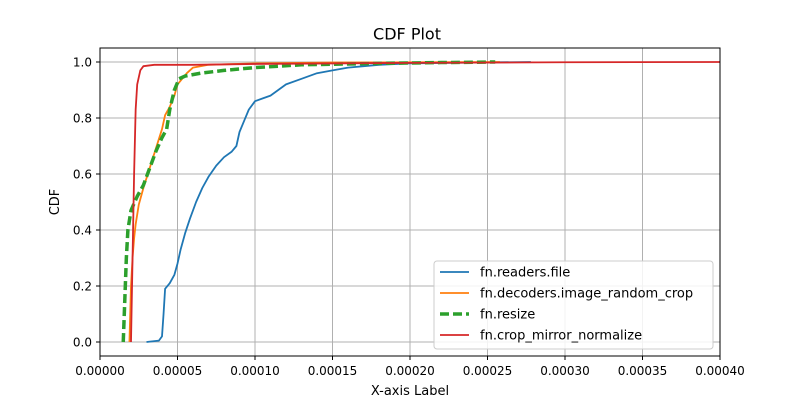  Describe the element at coordinates (507, 315) in the screenshot. I see `legend-label: fn.resize` at that location.